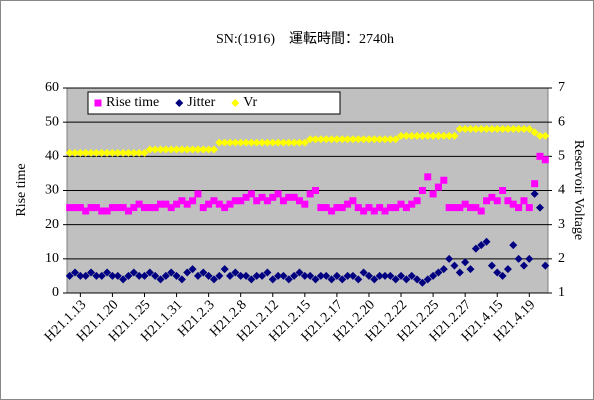  I want to click on y2-axis-title: Reservoir Voltage, so click(578, 190).